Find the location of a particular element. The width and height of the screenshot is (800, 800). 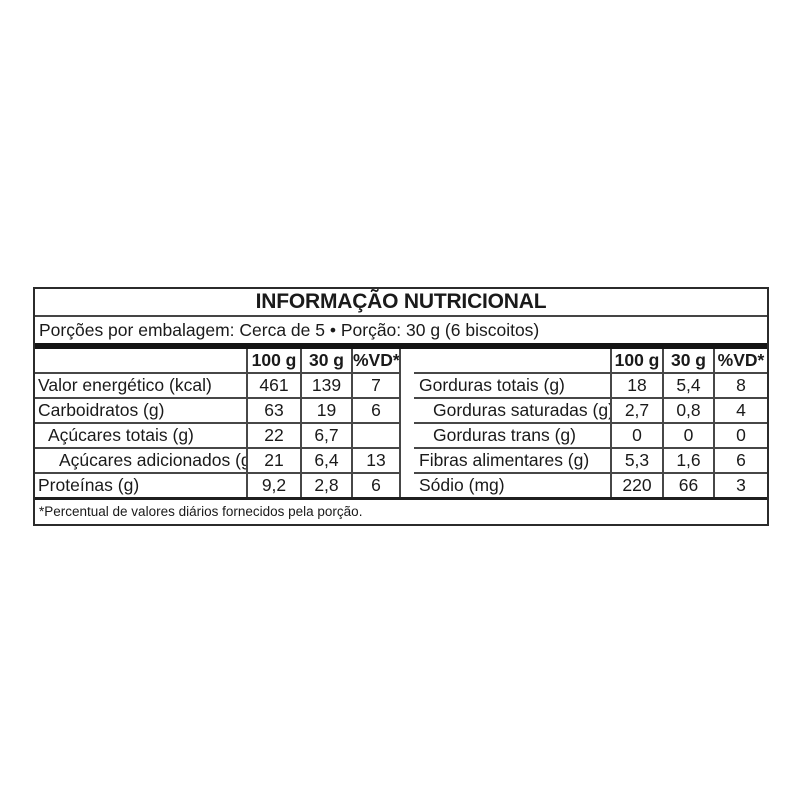

nutrient-label: Carboidratos (g) is located at coordinates (141, 410).